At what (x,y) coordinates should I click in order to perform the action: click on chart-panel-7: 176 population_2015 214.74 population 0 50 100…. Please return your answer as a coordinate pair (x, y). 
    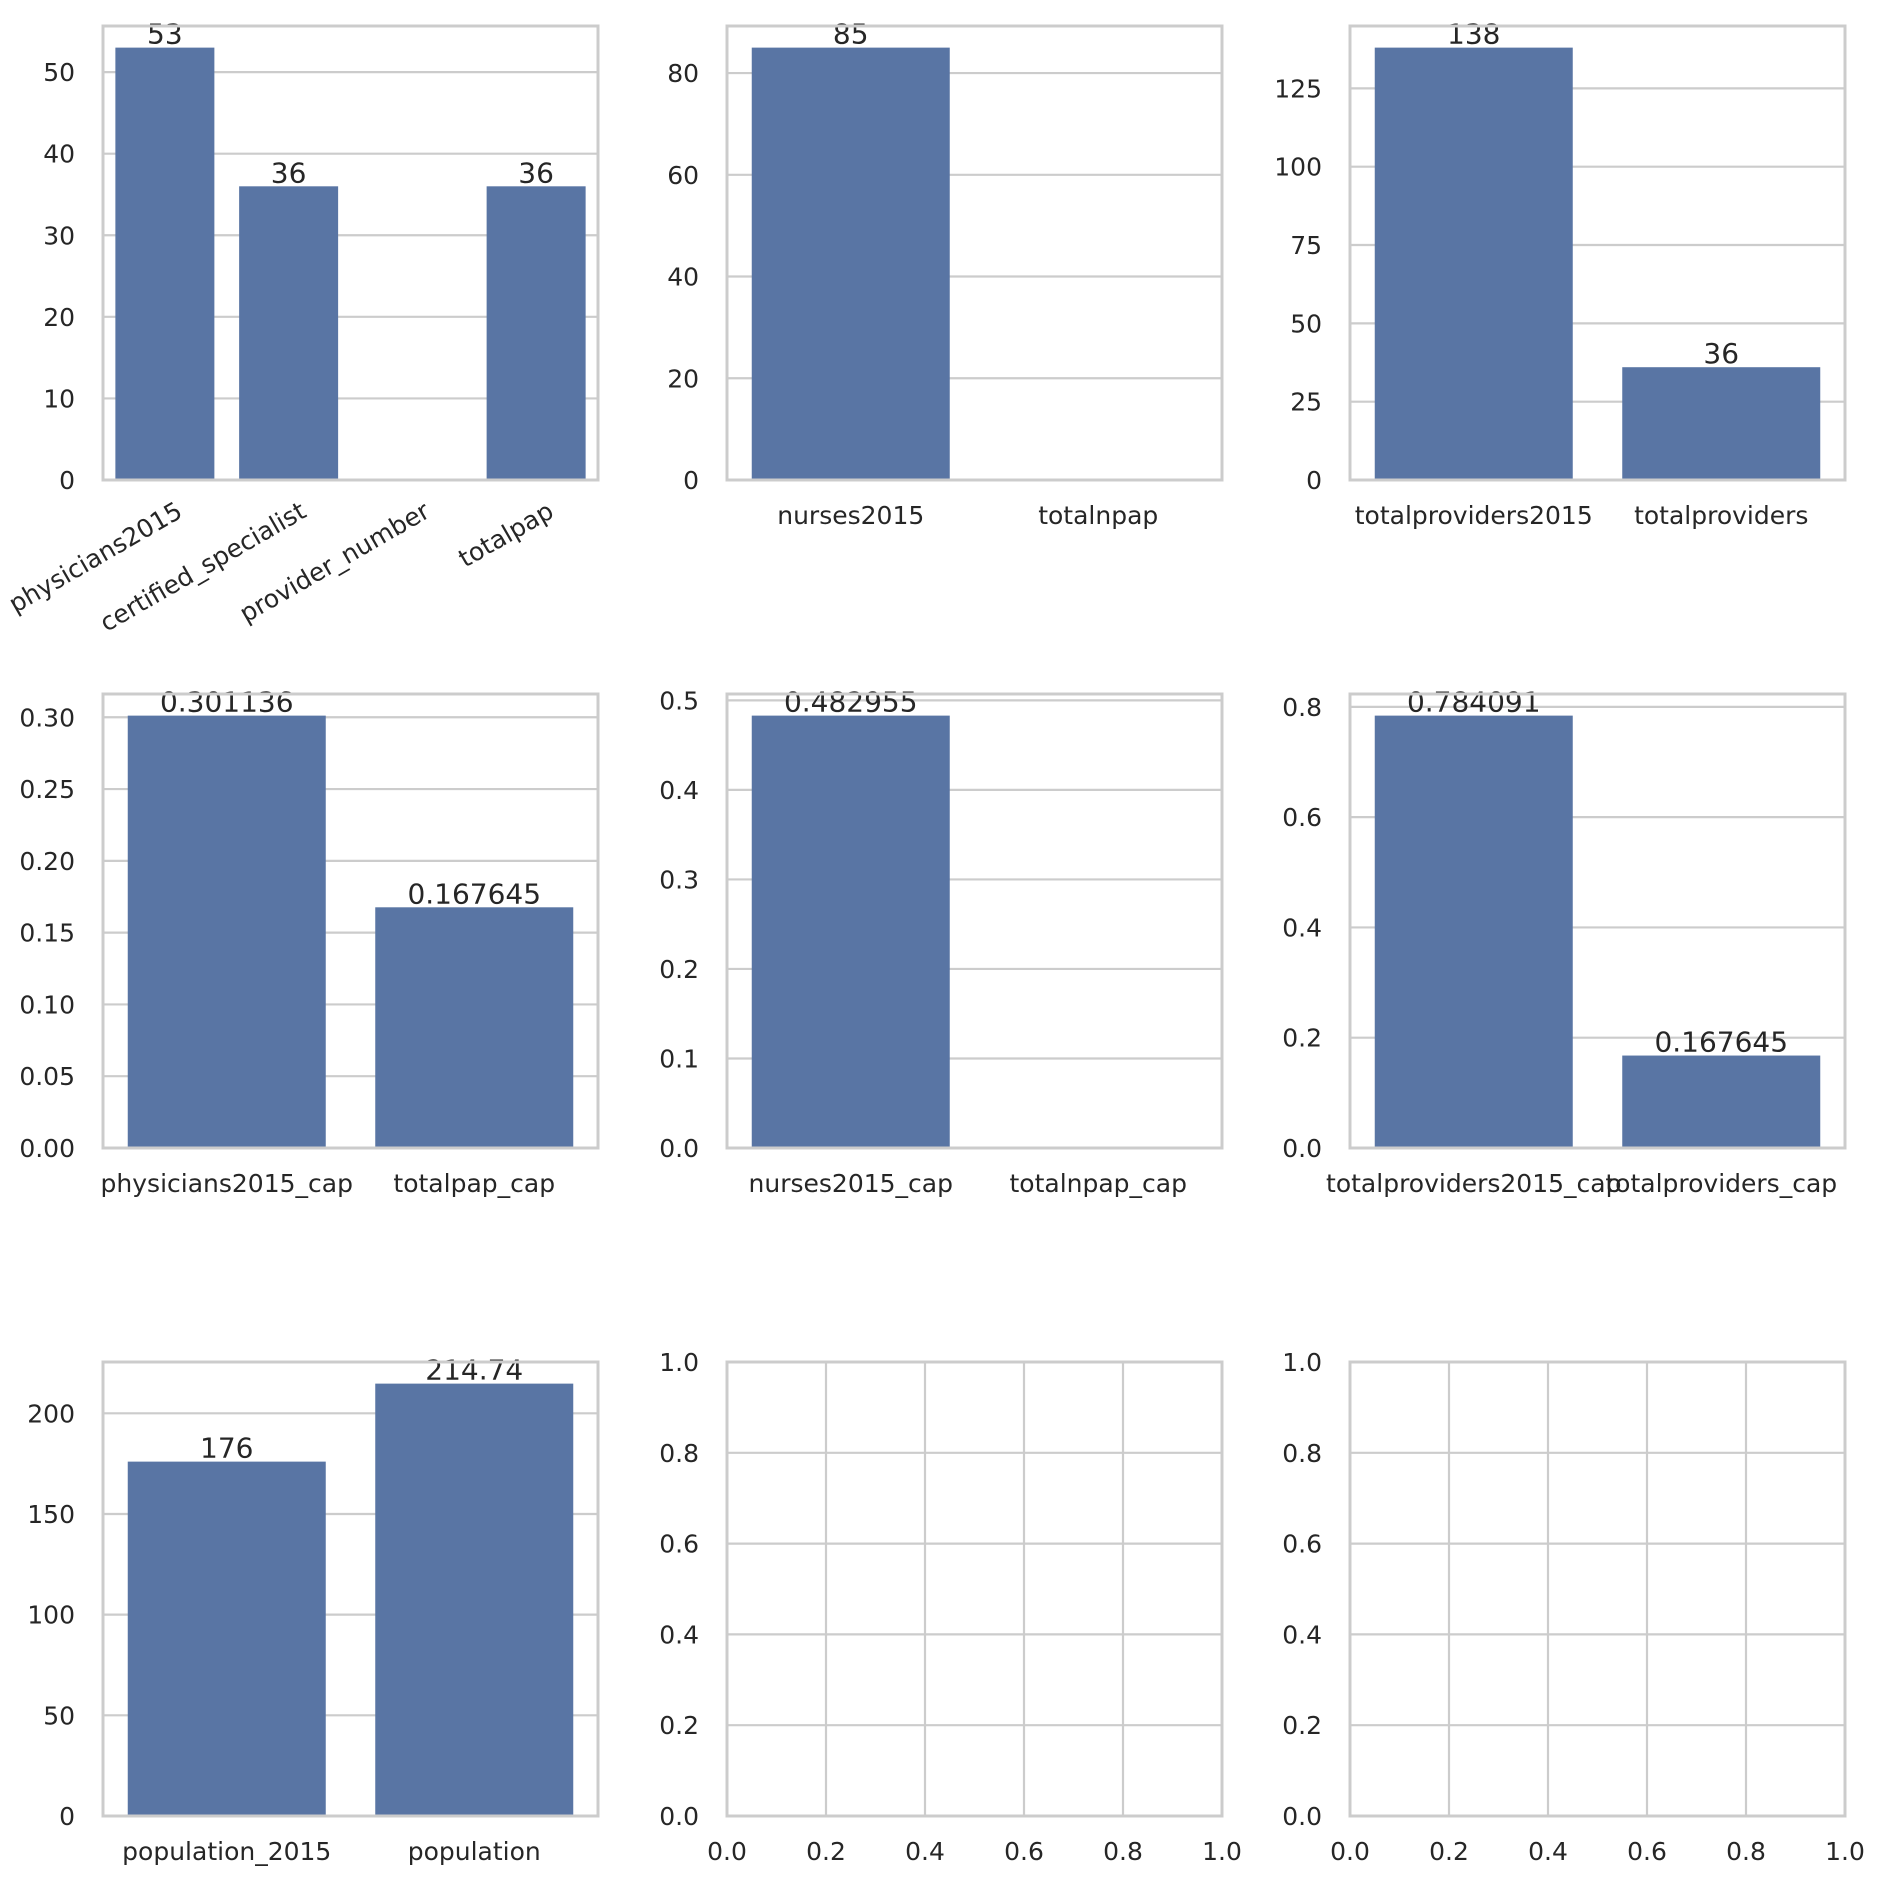
    Looking at the image, I should click on (313, 1610).